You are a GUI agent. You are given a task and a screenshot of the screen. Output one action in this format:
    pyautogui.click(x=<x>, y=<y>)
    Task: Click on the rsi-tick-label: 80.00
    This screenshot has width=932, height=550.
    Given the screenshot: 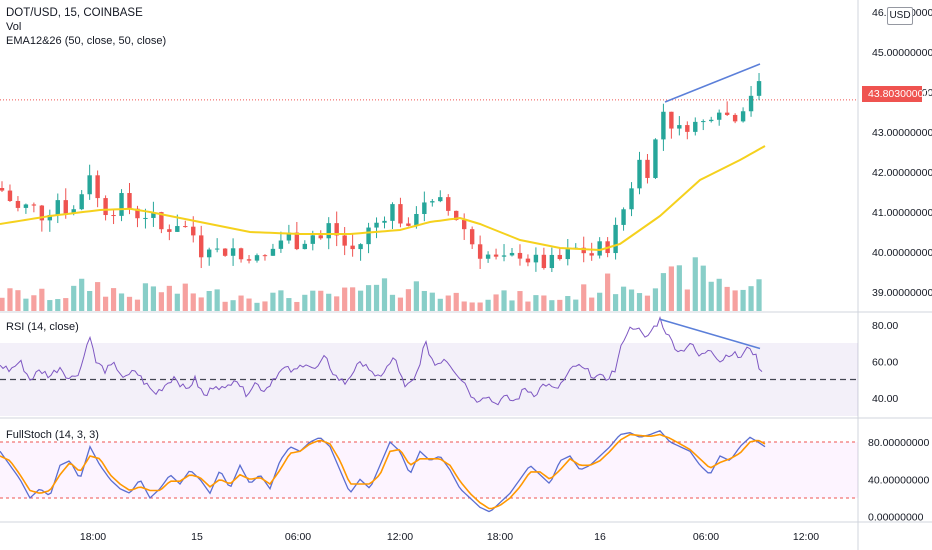 What is the action you would take?
    pyautogui.click(x=885, y=326)
    